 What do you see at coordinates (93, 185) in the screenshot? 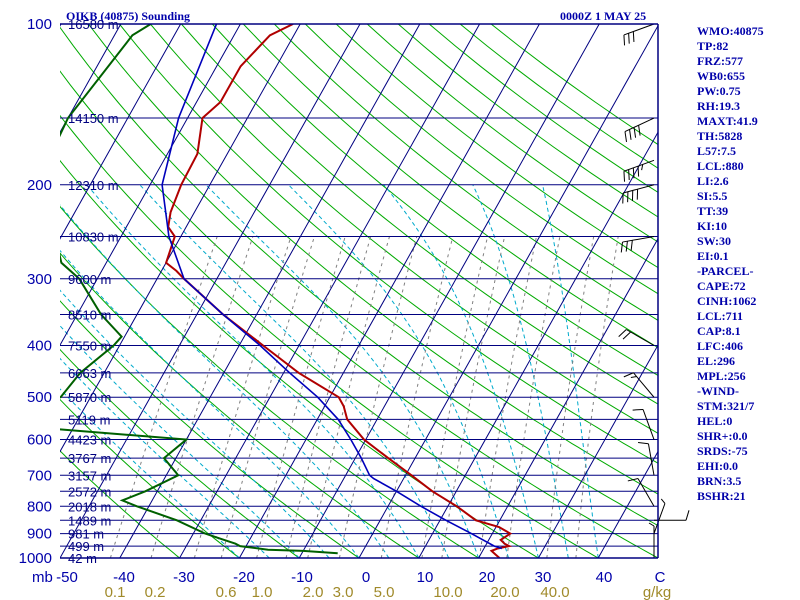
I see `height-label: 12310 m` at bounding box center [93, 185].